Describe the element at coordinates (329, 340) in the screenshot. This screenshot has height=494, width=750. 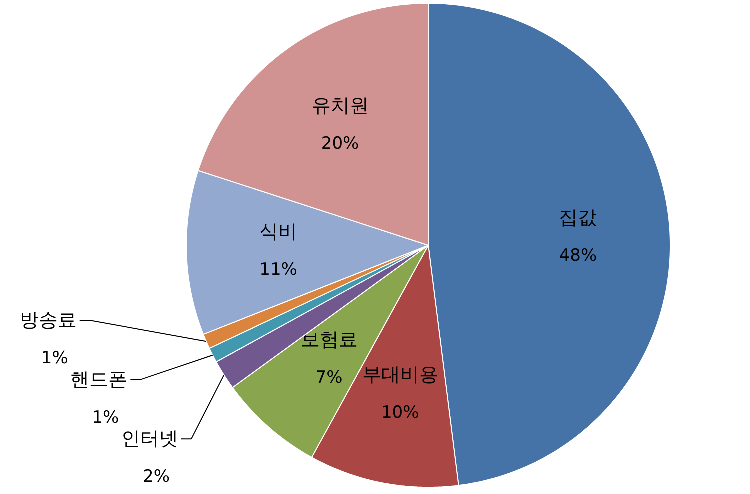
I see `slice-label: 보험료` at that location.